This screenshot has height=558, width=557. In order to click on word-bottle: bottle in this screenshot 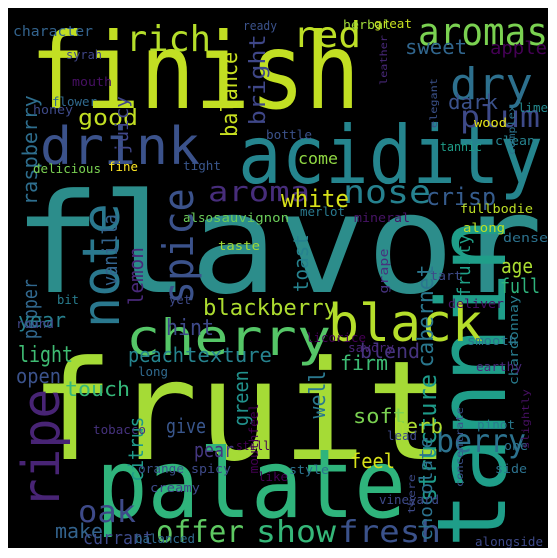, I will do `click(289, 135)`.